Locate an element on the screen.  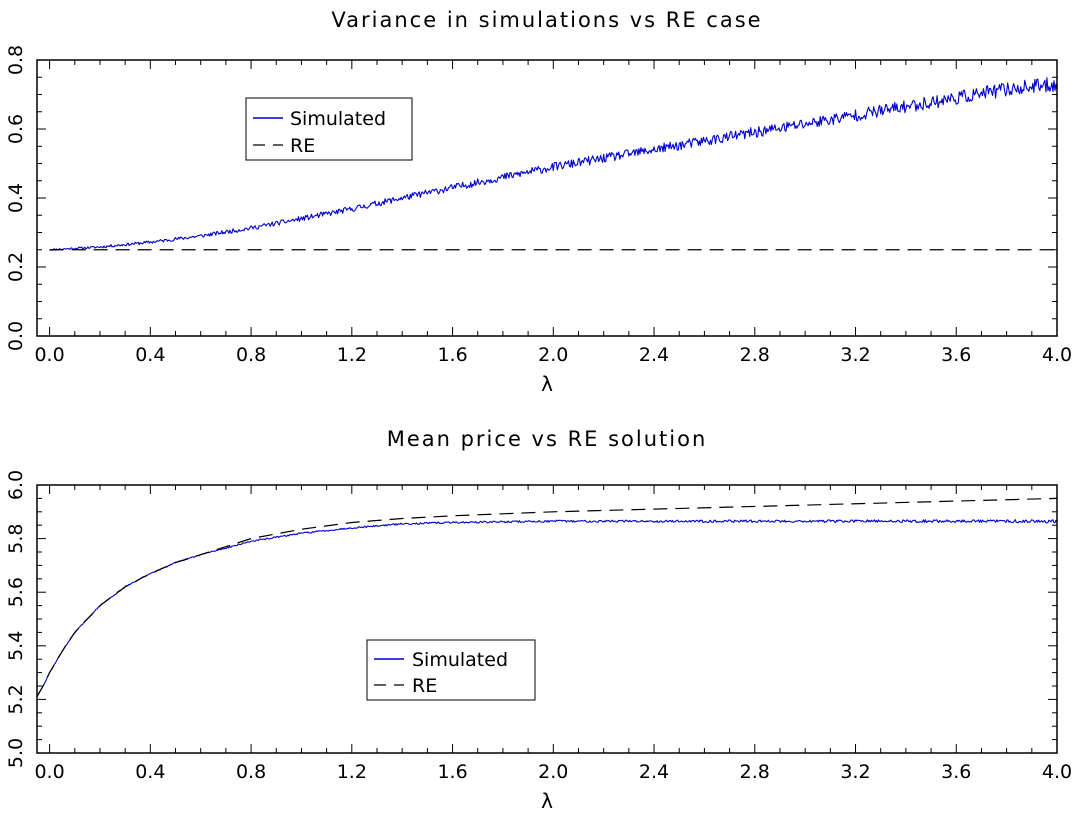
y-tick-label: 5.8 is located at coordinates (16, 538).